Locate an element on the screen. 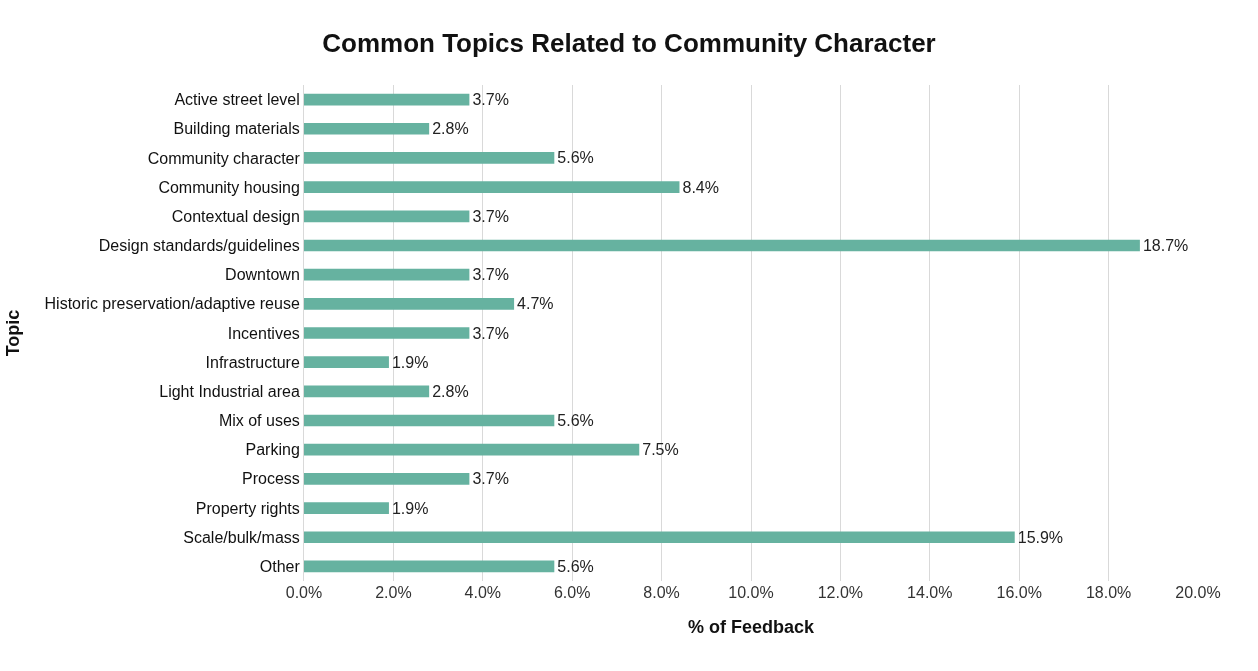 The height and width of the screenshot is (671, 1258). x-tick-label: 20.0% is located at coordinates (1198, 592).